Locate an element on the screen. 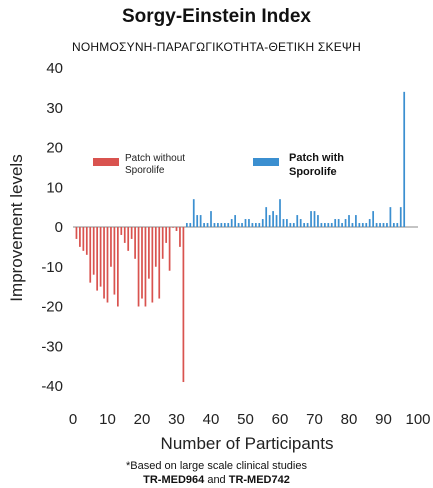  y-tick-label: 40 is located at coordinates (54, 68).